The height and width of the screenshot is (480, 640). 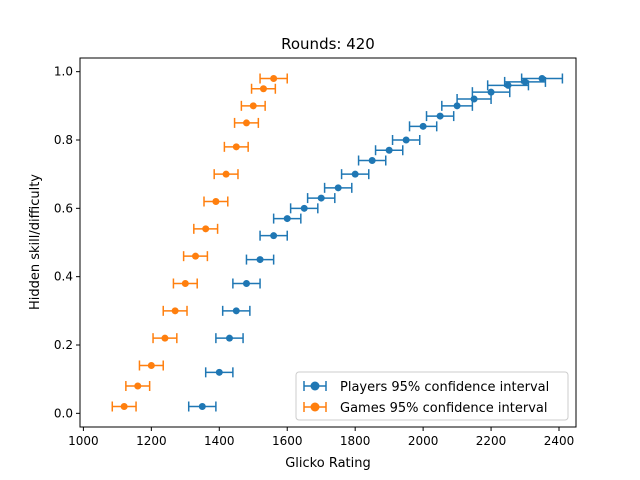 What do you see at coordinates (67, 242) in the screenshot?
I see `y-axis: 0.0 0.2 0.4 0.6 0.8 1.0` at bounding box center [67, 242].